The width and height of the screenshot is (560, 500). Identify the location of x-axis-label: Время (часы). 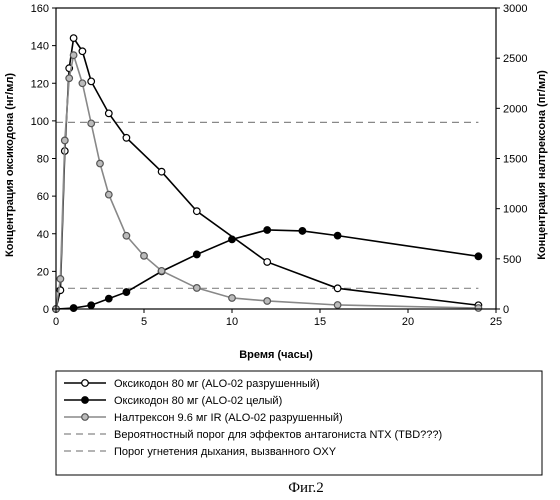
(276, 355).